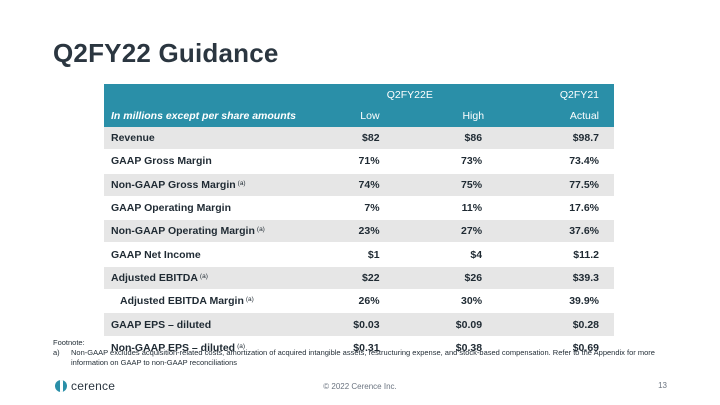 This screenshot has height=405, width=720. I want to click on header-spacer, so click(203, 94).